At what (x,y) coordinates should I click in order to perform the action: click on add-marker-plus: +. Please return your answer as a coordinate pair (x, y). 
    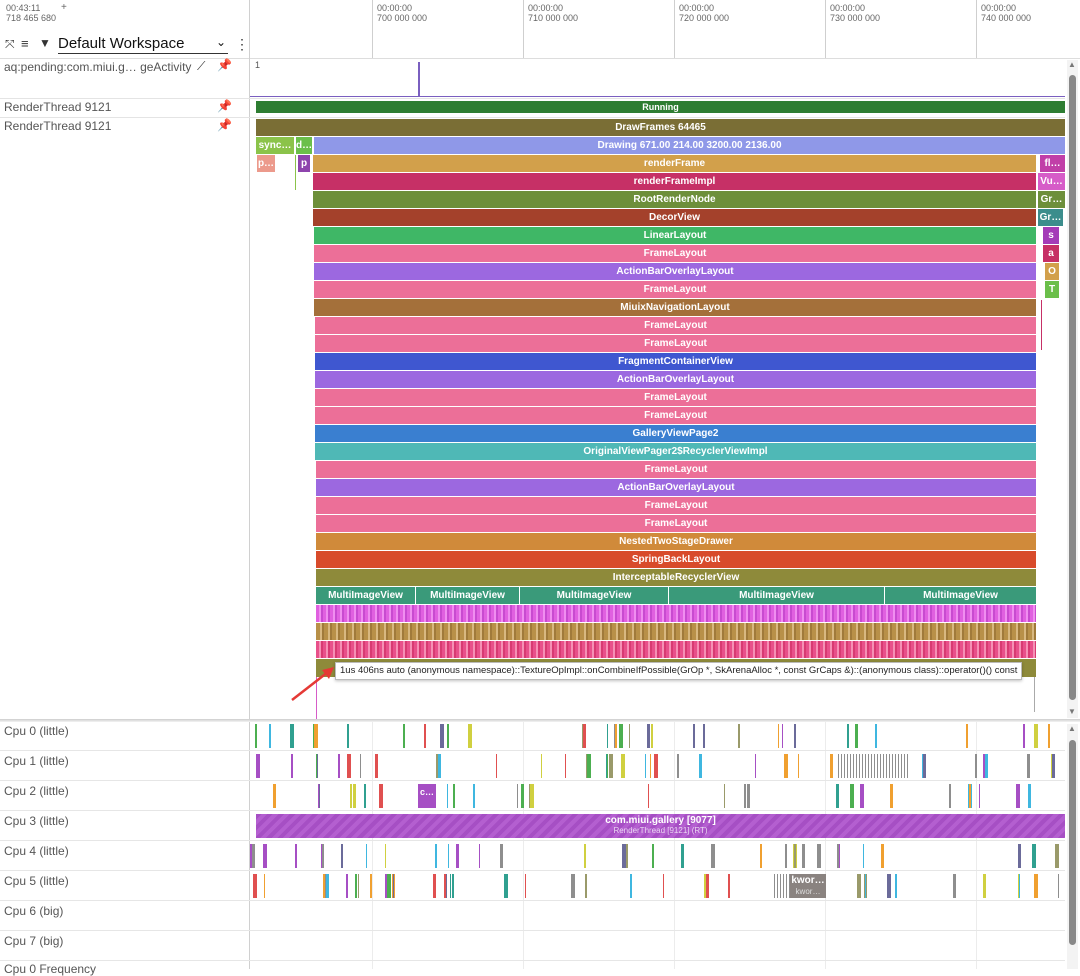
    Looking at the image, I should click on (64, 7).